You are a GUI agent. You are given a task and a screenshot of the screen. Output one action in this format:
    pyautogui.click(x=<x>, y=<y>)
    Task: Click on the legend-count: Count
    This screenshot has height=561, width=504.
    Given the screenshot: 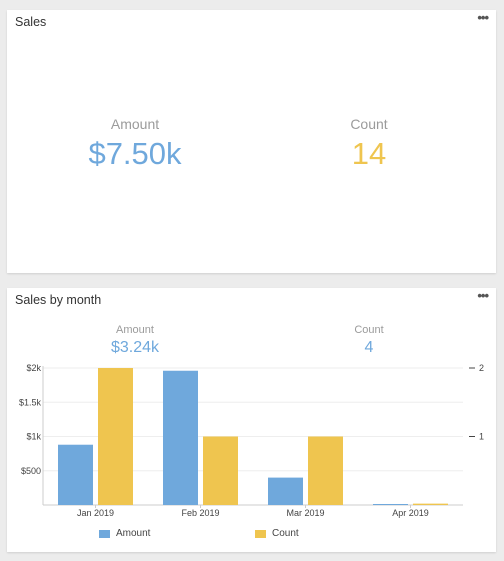 What is the action you would take?
    pyautogui.click(x=277, y=533)
    